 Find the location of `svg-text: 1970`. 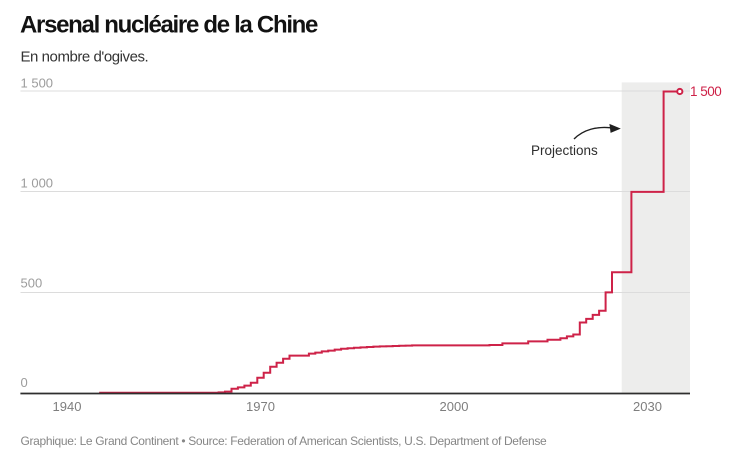

svg-text: 1970 is located at coordinates (260, 406).